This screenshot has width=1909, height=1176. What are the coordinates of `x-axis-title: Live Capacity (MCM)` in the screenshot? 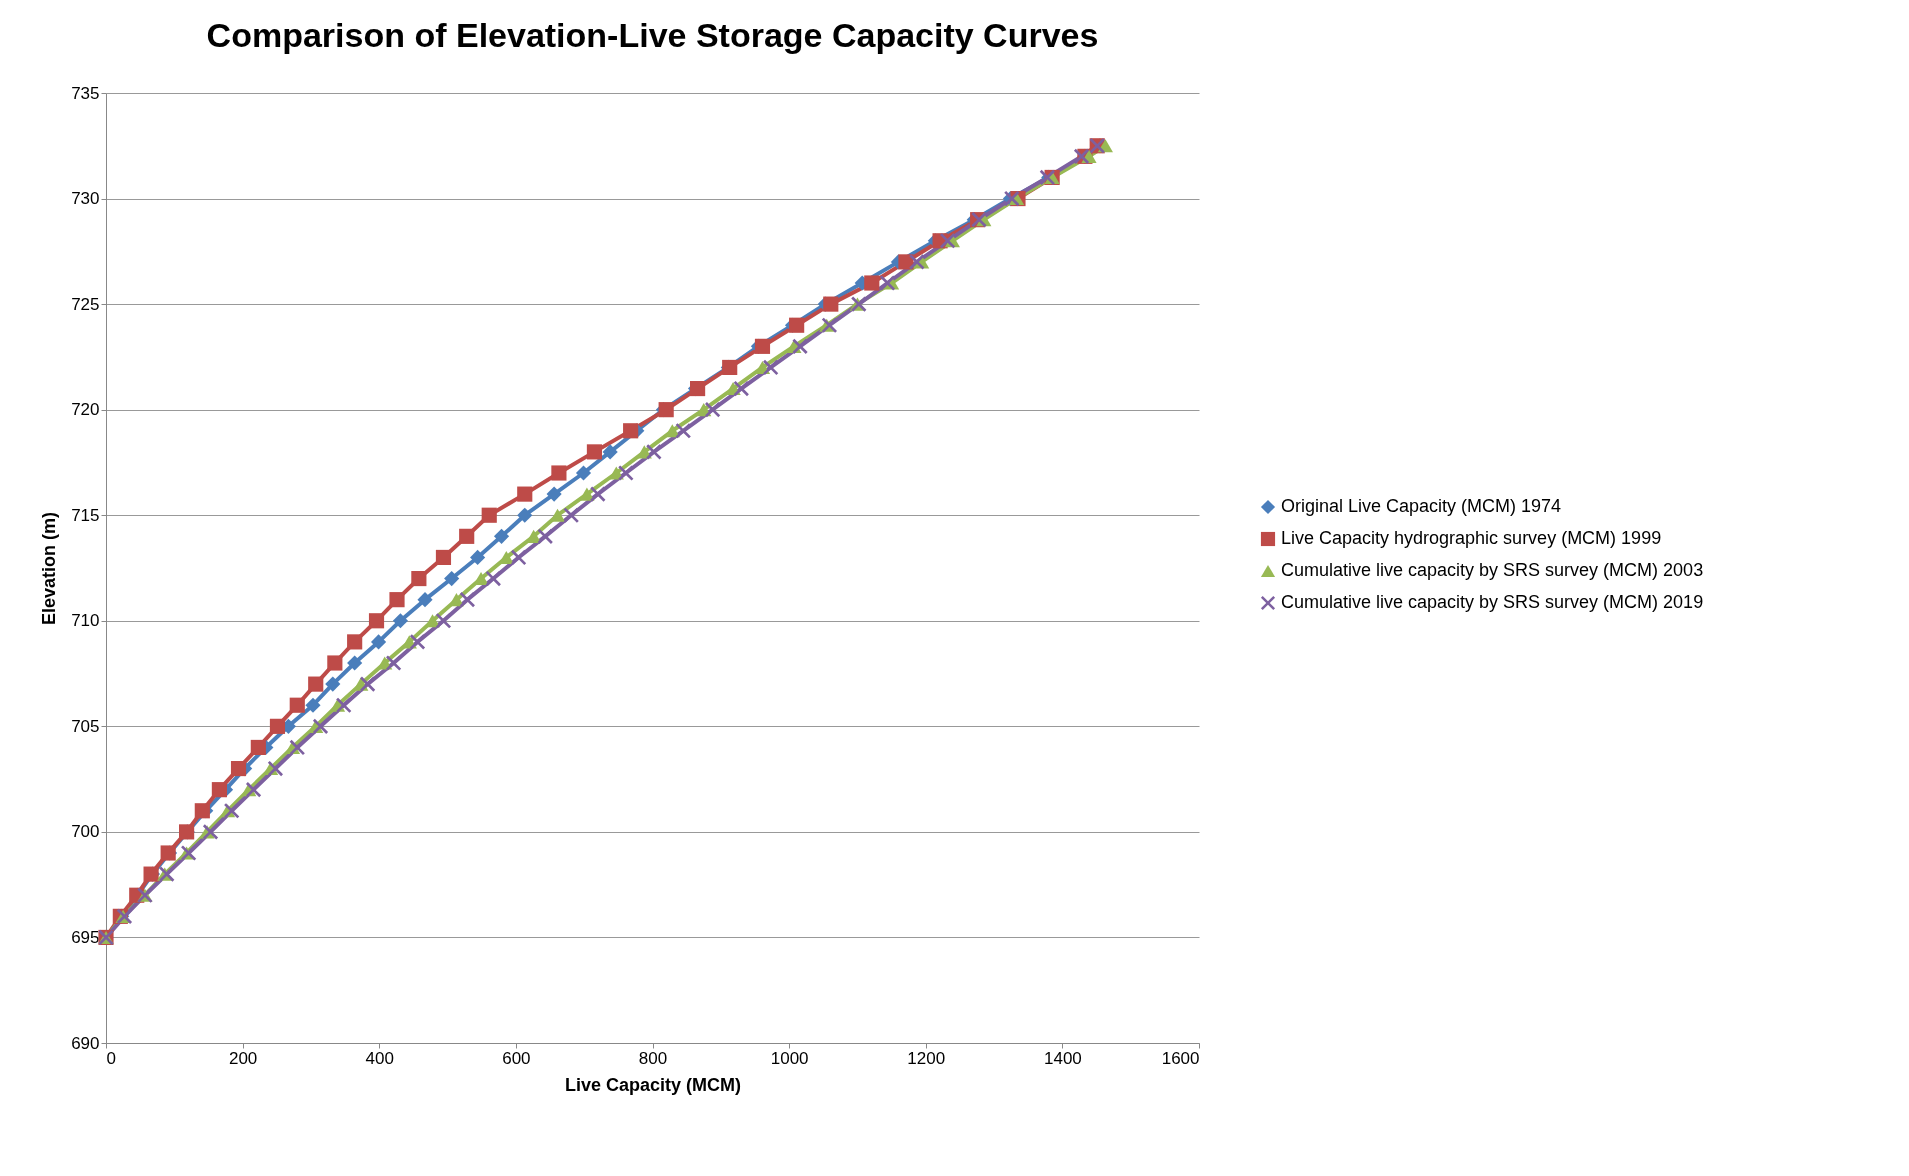 It's located at (653, 1084).